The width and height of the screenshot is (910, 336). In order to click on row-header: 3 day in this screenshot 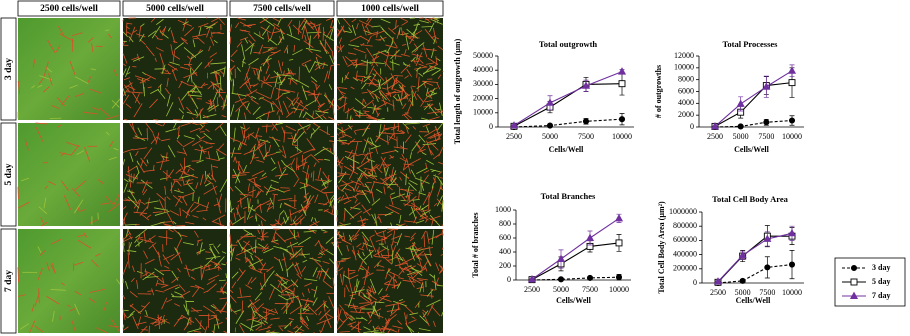, I will do `click(9, 69)`.